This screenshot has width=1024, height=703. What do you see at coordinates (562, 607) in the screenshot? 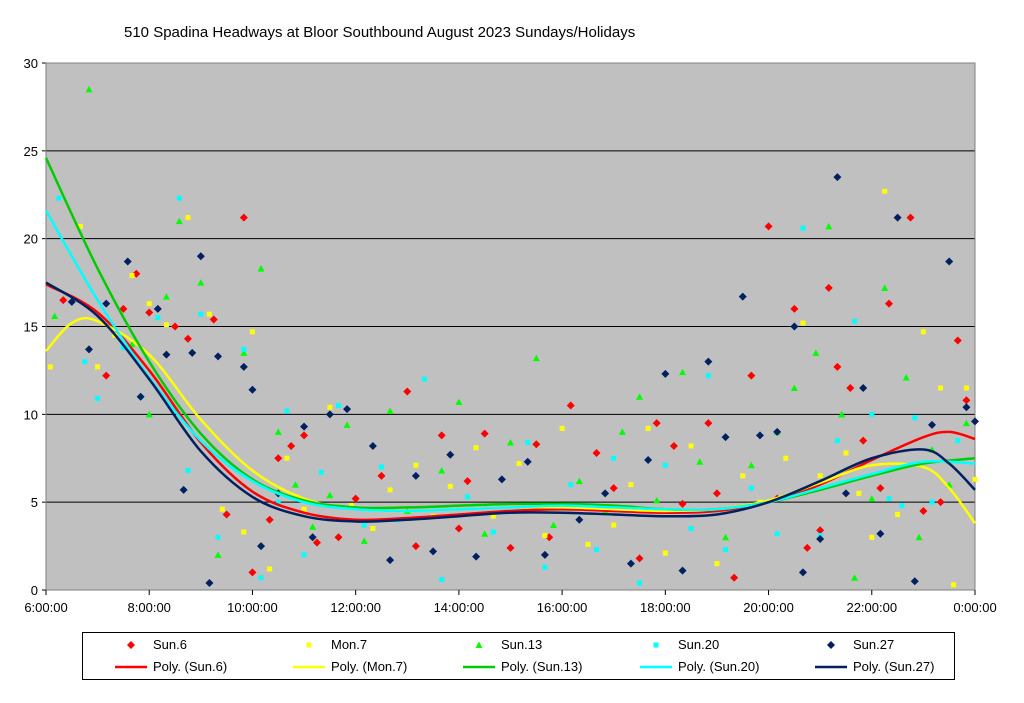
I see `x-tick-label: 16:00:00` at bounding box center [562, 607].